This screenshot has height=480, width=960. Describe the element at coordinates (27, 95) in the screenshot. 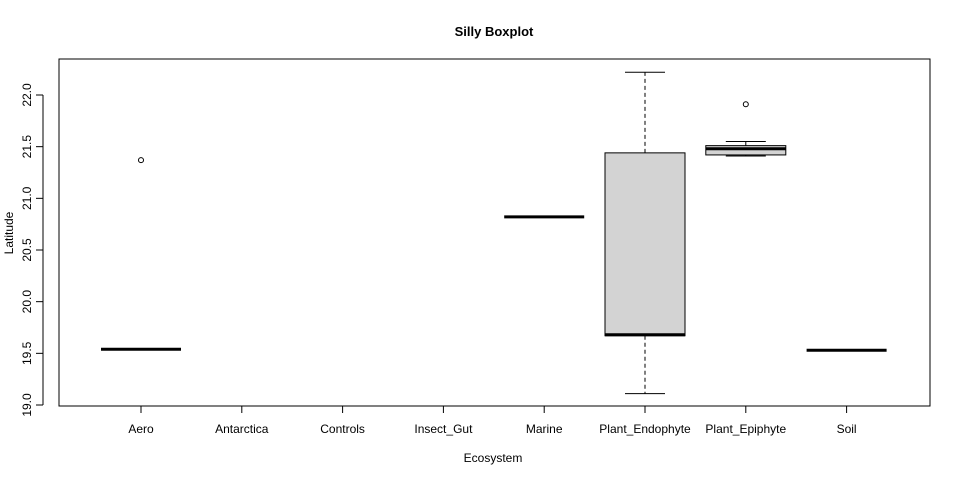

I see `y-tick-label: 22.0` at that location.